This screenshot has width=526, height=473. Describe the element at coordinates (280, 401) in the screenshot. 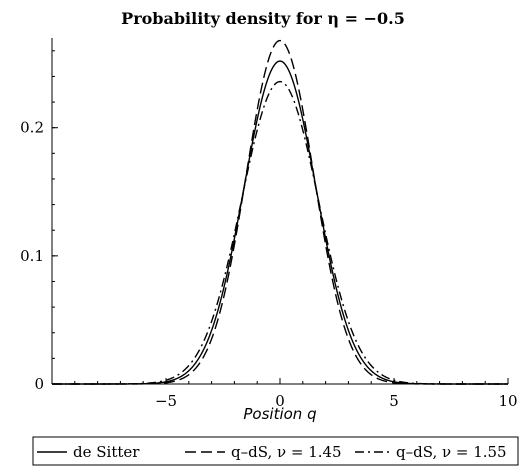

I see `x-tick-label: 0` at that location.